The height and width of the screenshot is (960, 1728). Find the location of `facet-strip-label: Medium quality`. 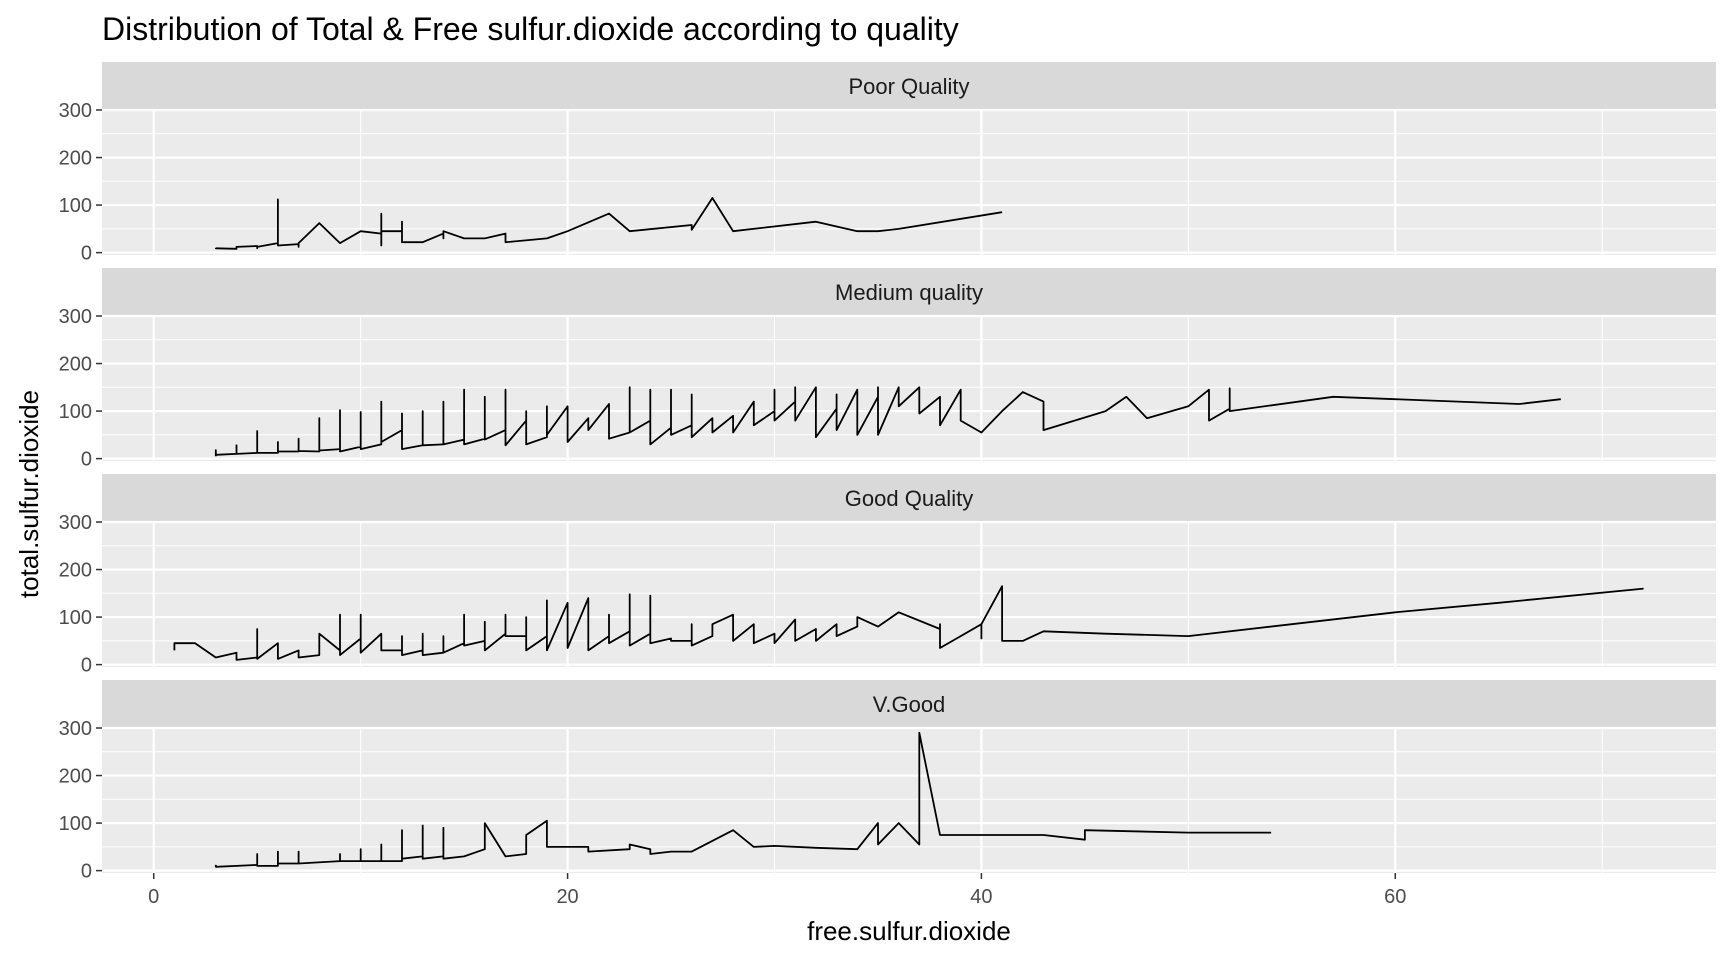

facet-strip-label: Medium quality is located at coordinates (909, 292).